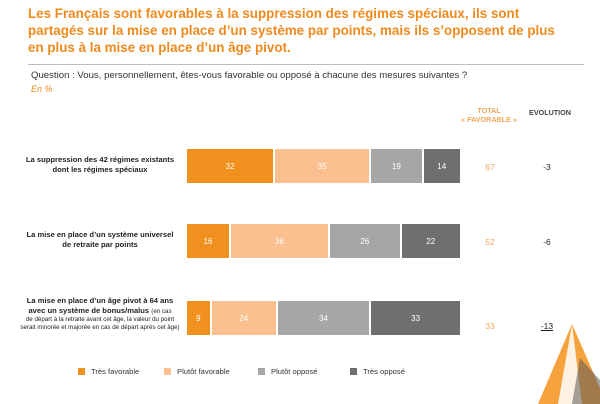  Describe the element at coordinates (42, 89) in the screenshot. I see `unit-label: En %` at that location.